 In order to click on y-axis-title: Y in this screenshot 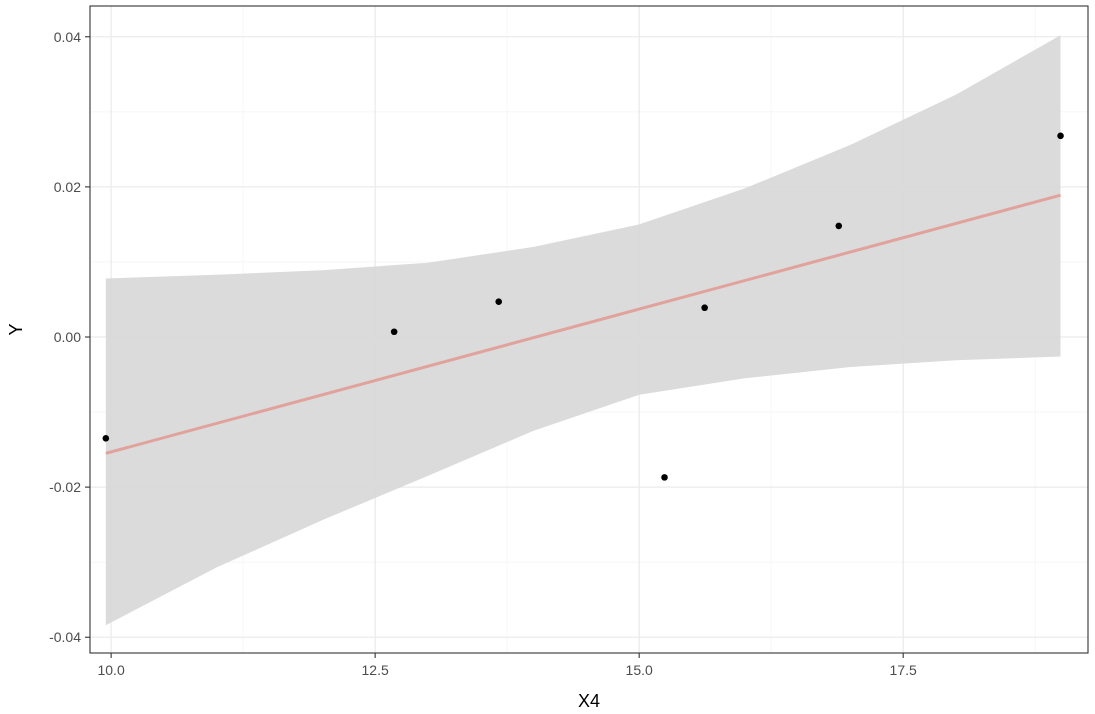, I will do `click(16, 329)`.